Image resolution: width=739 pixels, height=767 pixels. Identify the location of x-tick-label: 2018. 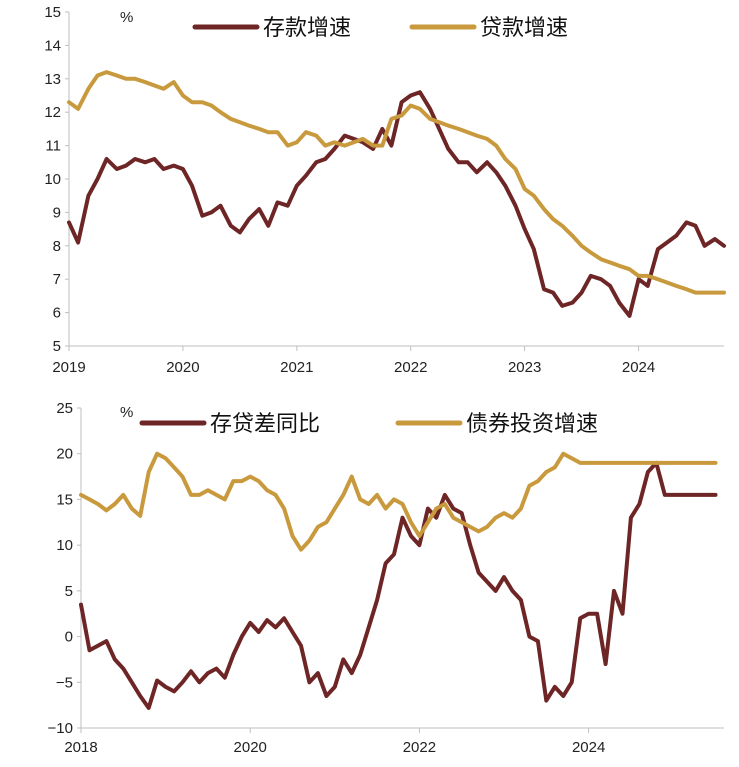
(80, 747).